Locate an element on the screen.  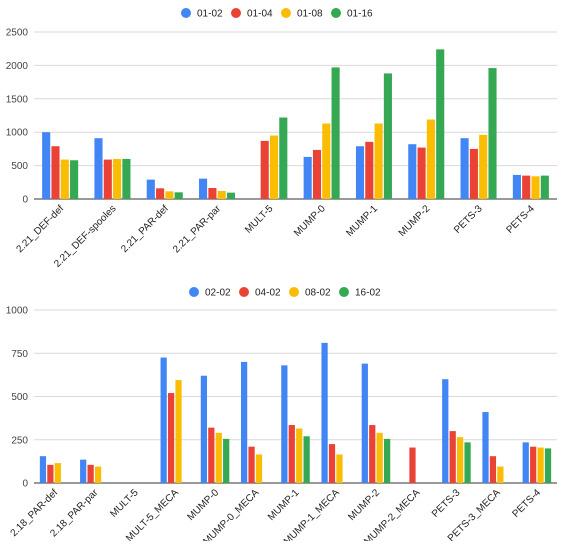
x-tick-label: PETS-3 is located at coordinates (446, 503).